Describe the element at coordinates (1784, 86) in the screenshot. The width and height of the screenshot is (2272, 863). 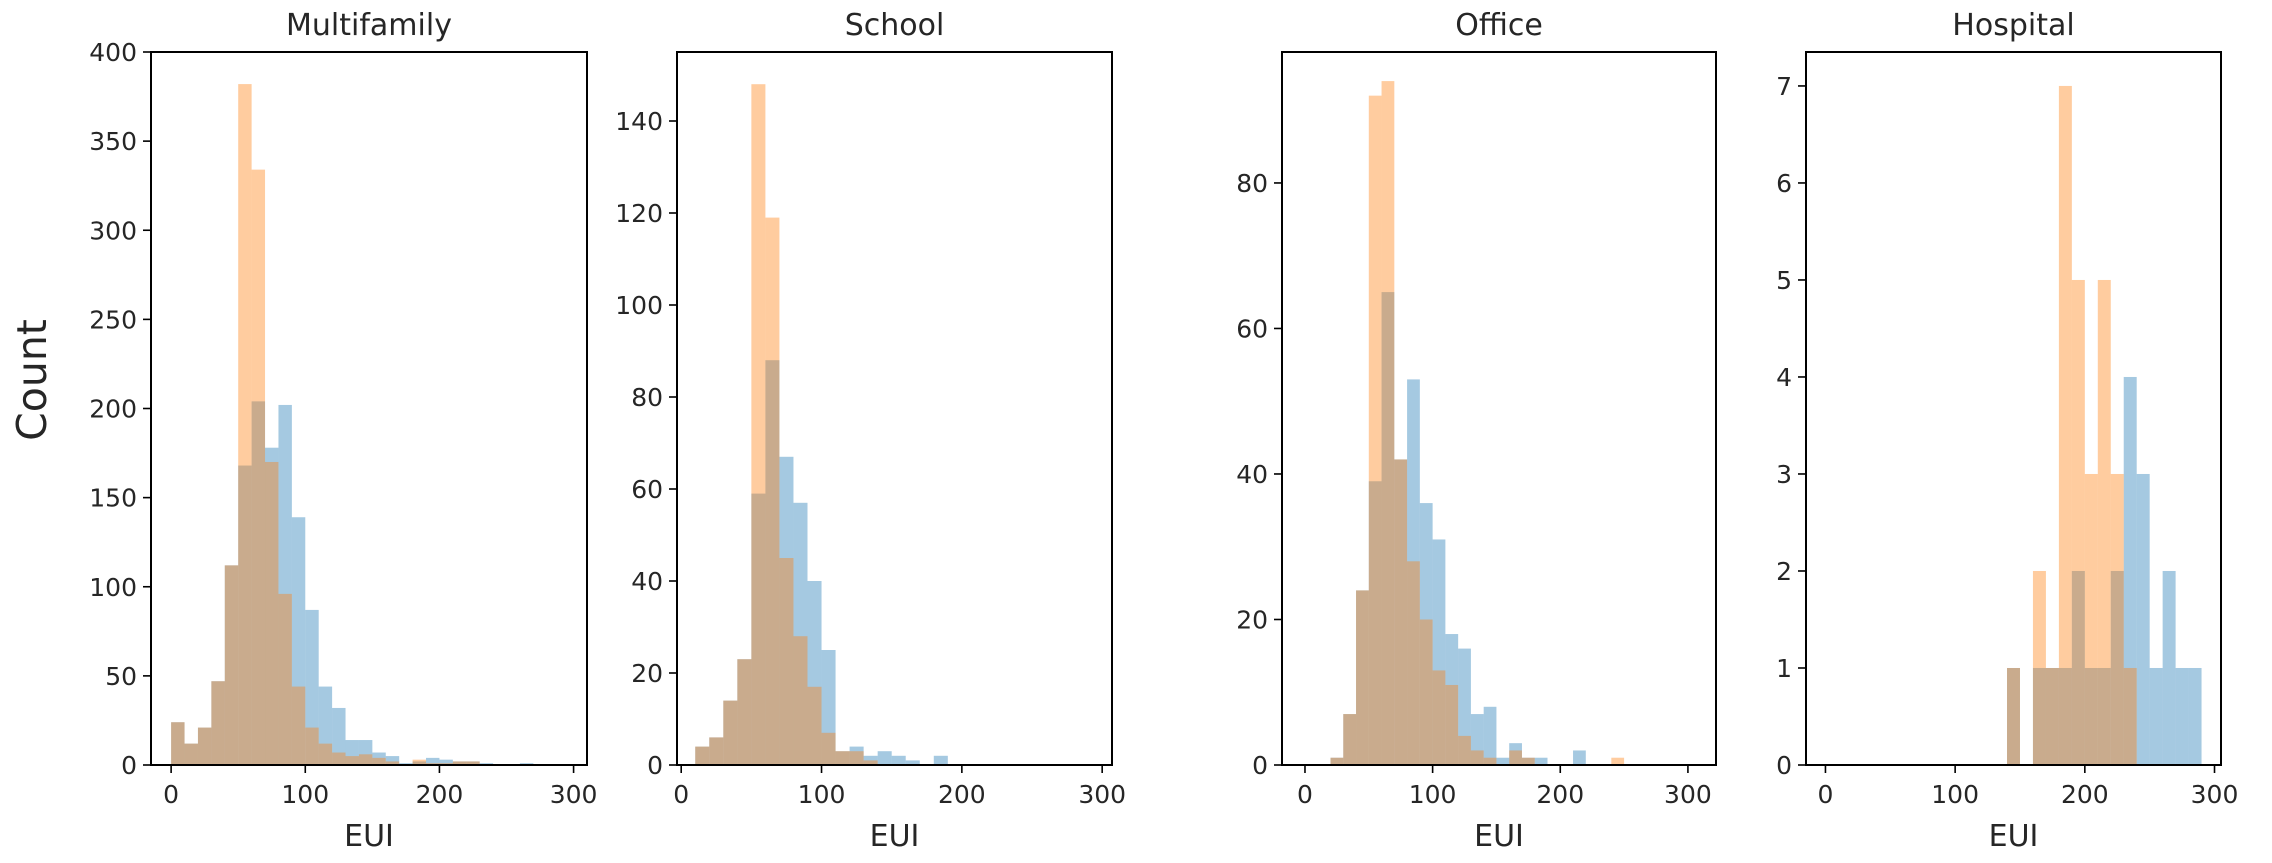
I see `y-tick-label: 7` at that location.